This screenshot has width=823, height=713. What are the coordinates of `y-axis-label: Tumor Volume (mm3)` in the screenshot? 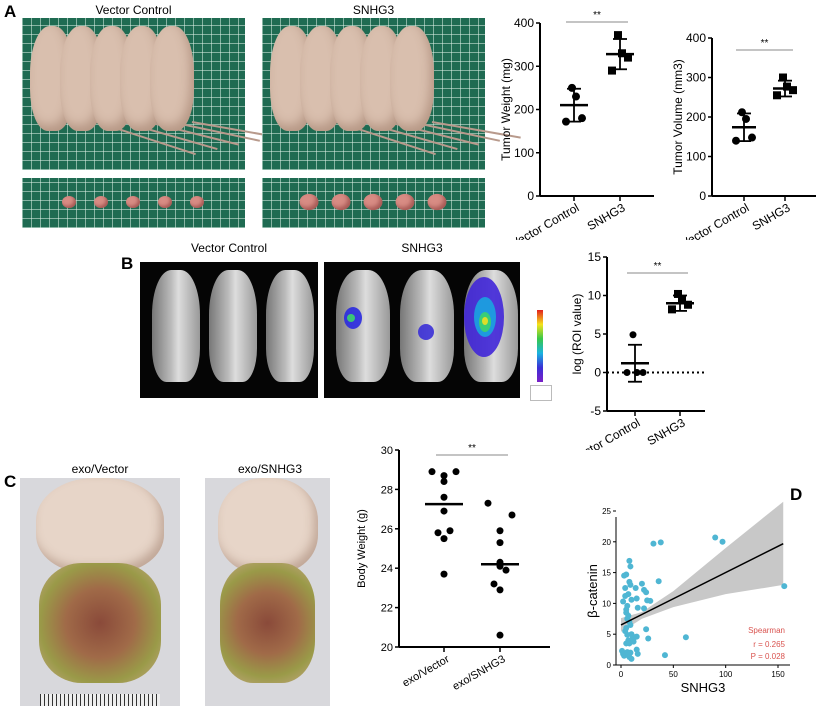 It's located at (678, 117).